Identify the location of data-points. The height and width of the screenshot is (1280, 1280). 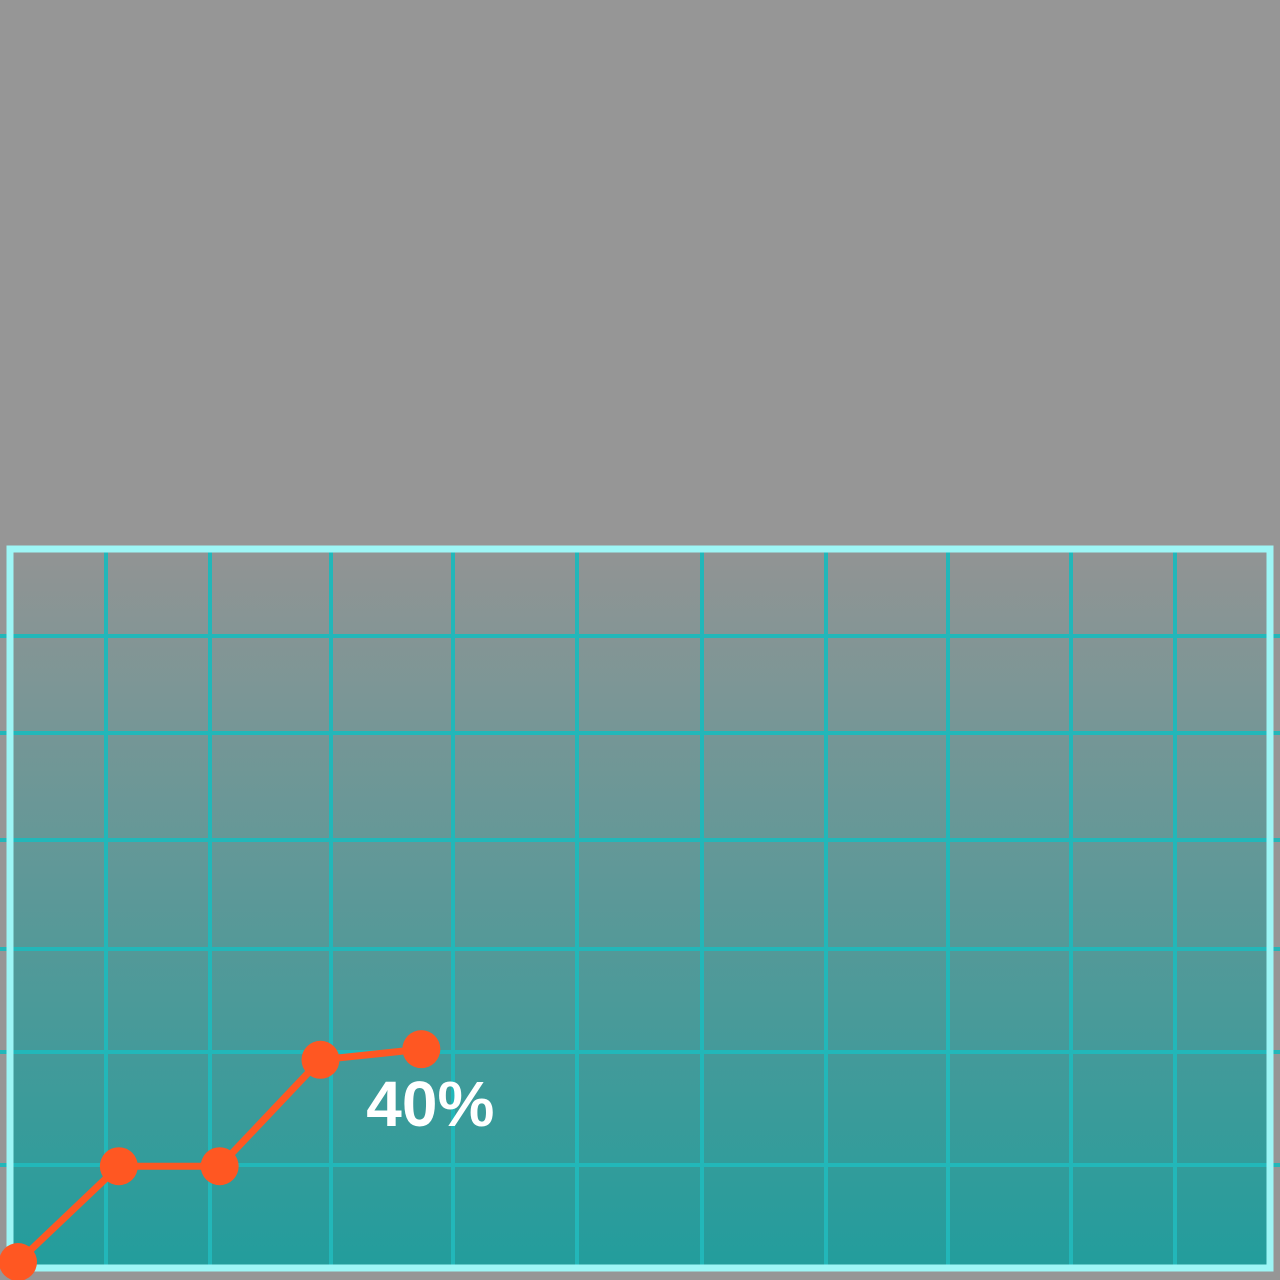
(220, 1155).